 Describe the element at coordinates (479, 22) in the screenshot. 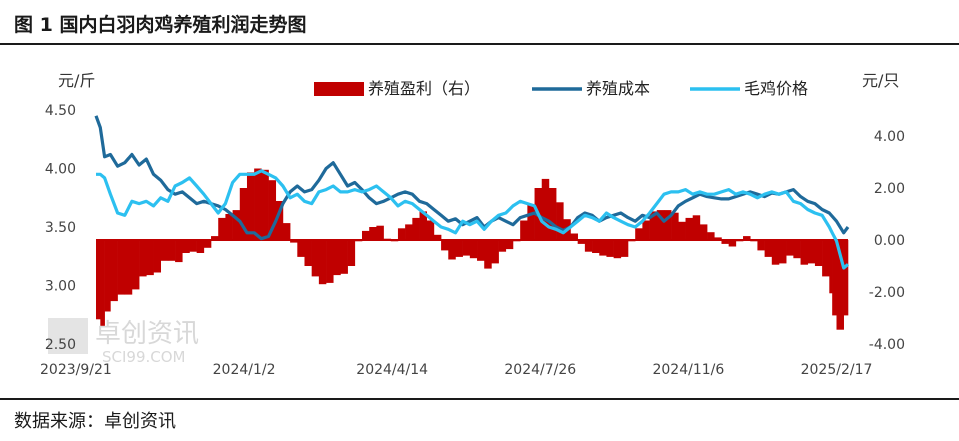

I see `title-bar: 图 1 国内白羽肉鸡养殖利润走势图` at that location.